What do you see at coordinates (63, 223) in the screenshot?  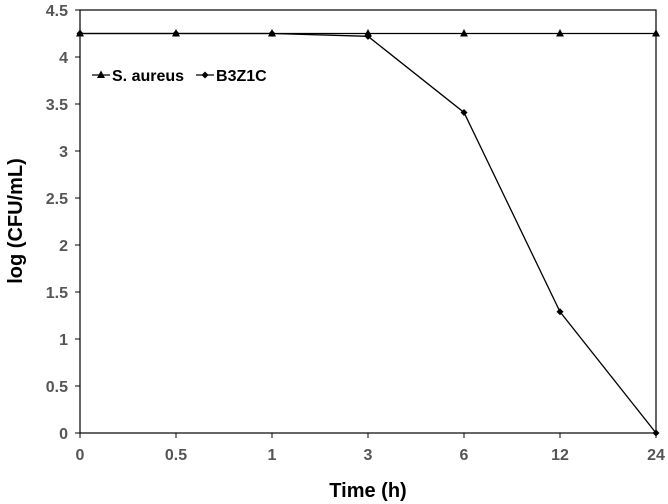 I see `y-axis-ticks: 0 0.5 1 1.5 2 2.5 3 3.5 4 4.5` at bounding box center [63, 223].